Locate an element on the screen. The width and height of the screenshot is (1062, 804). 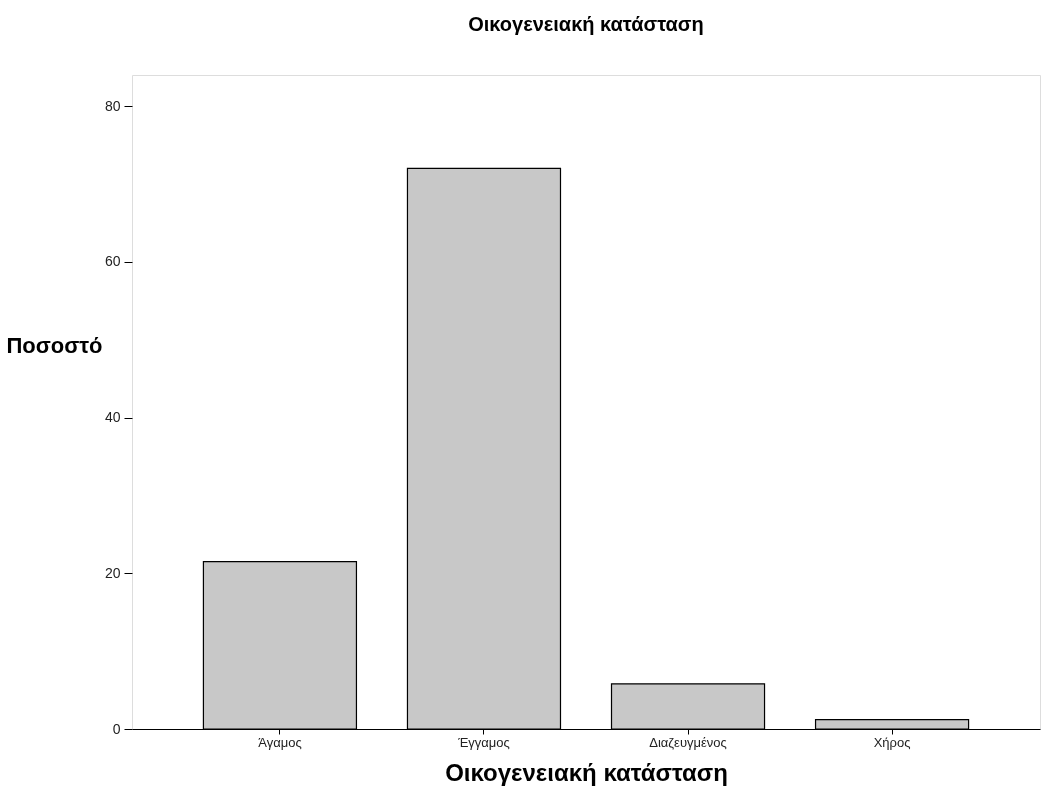
y-tick-label: 60 is located at coordinates (112, 261).